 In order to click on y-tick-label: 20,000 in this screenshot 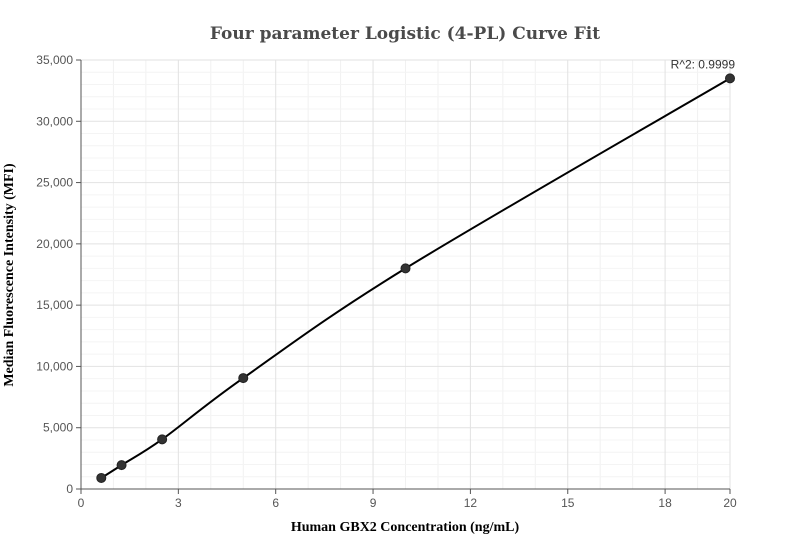, I will do `click(54, 244)`.